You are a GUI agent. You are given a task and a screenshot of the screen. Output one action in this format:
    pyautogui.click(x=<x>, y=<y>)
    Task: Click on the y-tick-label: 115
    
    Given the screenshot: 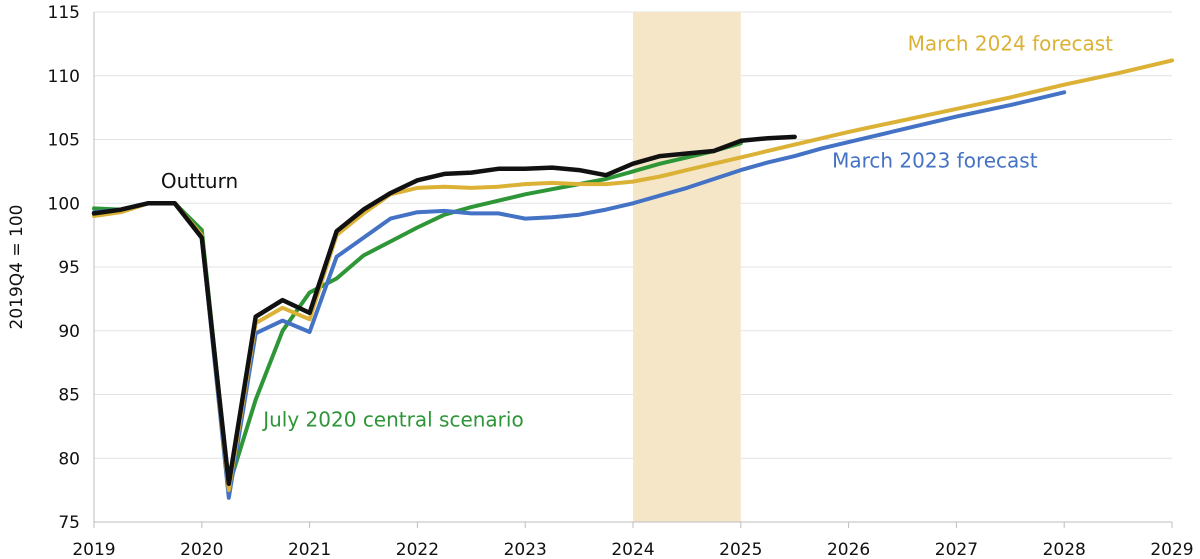 What is the action you would take?
    pyautogui.click(x=64, y=13)
    